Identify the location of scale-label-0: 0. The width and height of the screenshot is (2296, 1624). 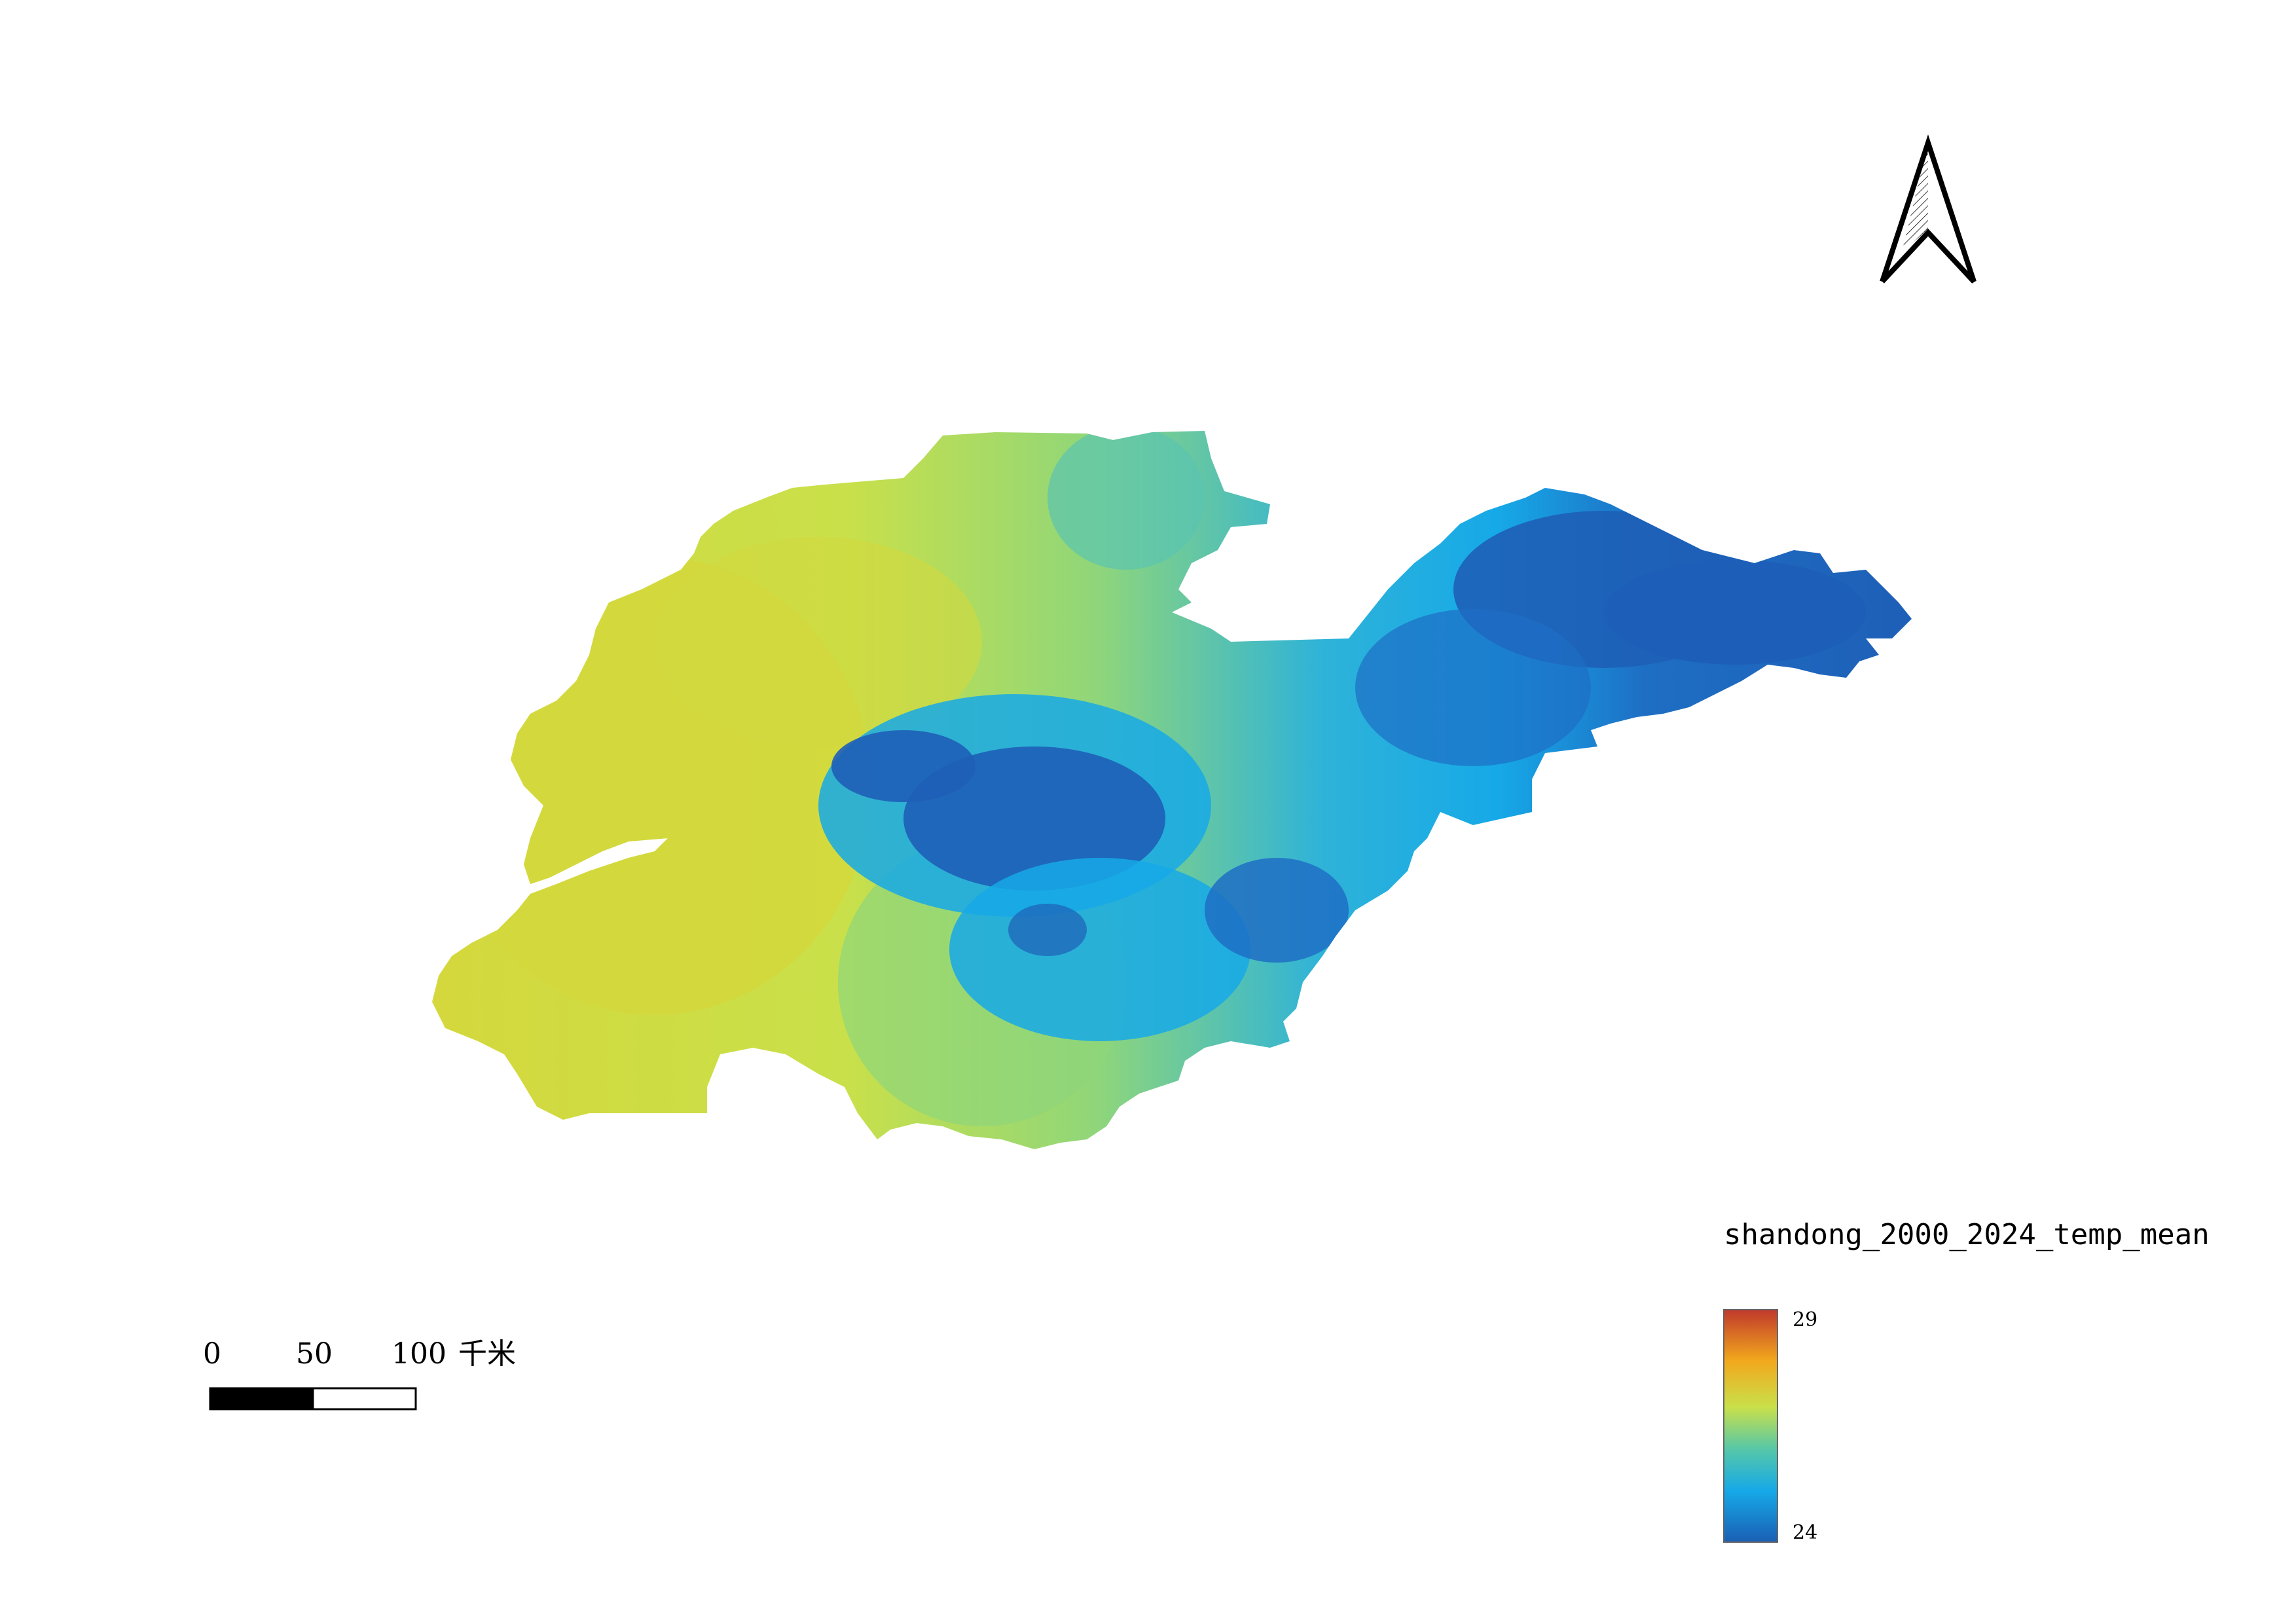
(212, 1354).